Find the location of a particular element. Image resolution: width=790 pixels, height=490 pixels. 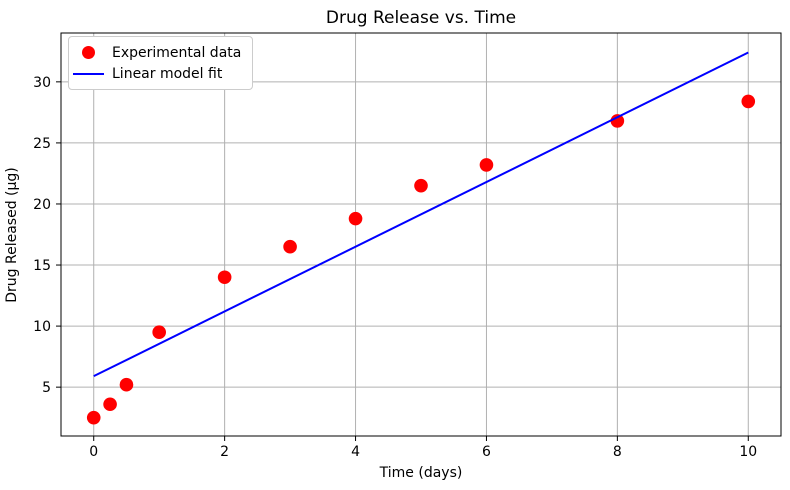

line-swatch-icon is located at coordinates (88, 73).